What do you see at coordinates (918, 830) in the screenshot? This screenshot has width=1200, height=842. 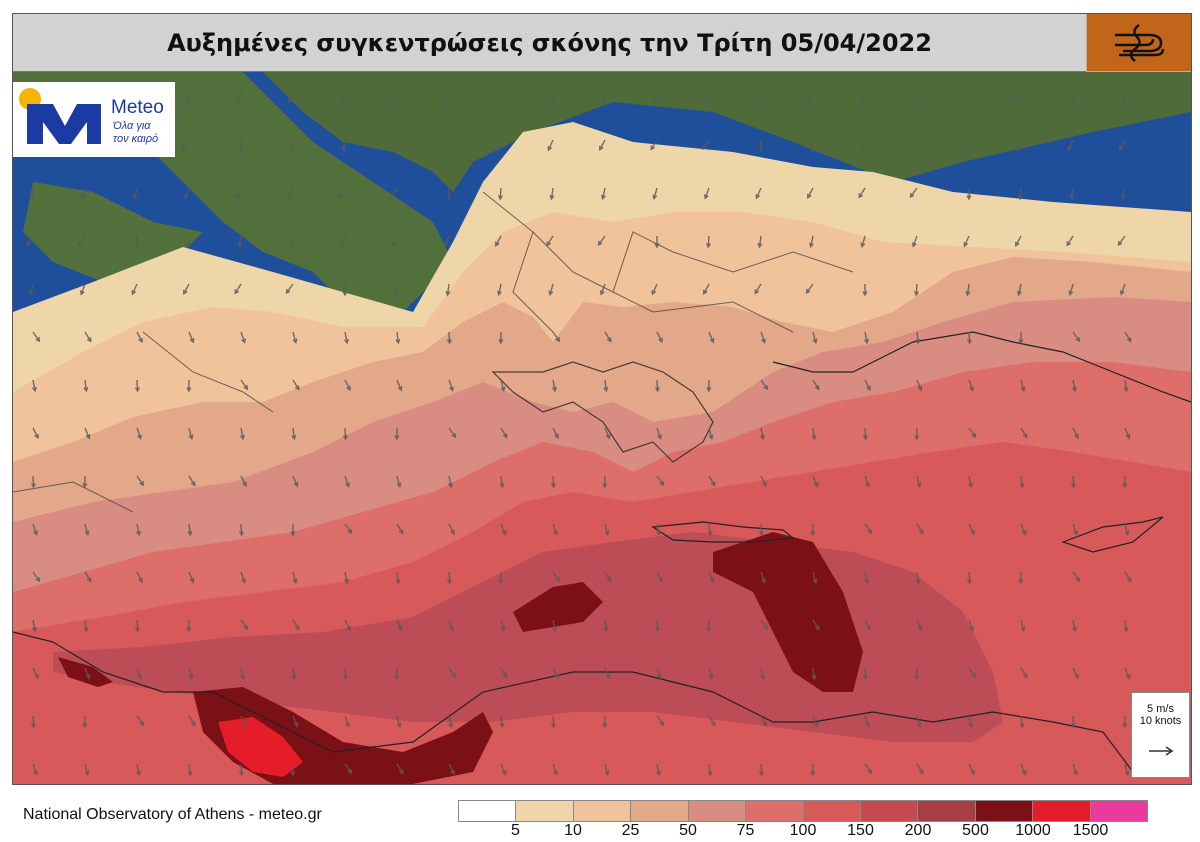 I see `colorbar-label: 200` at bounding box center [918, 830].